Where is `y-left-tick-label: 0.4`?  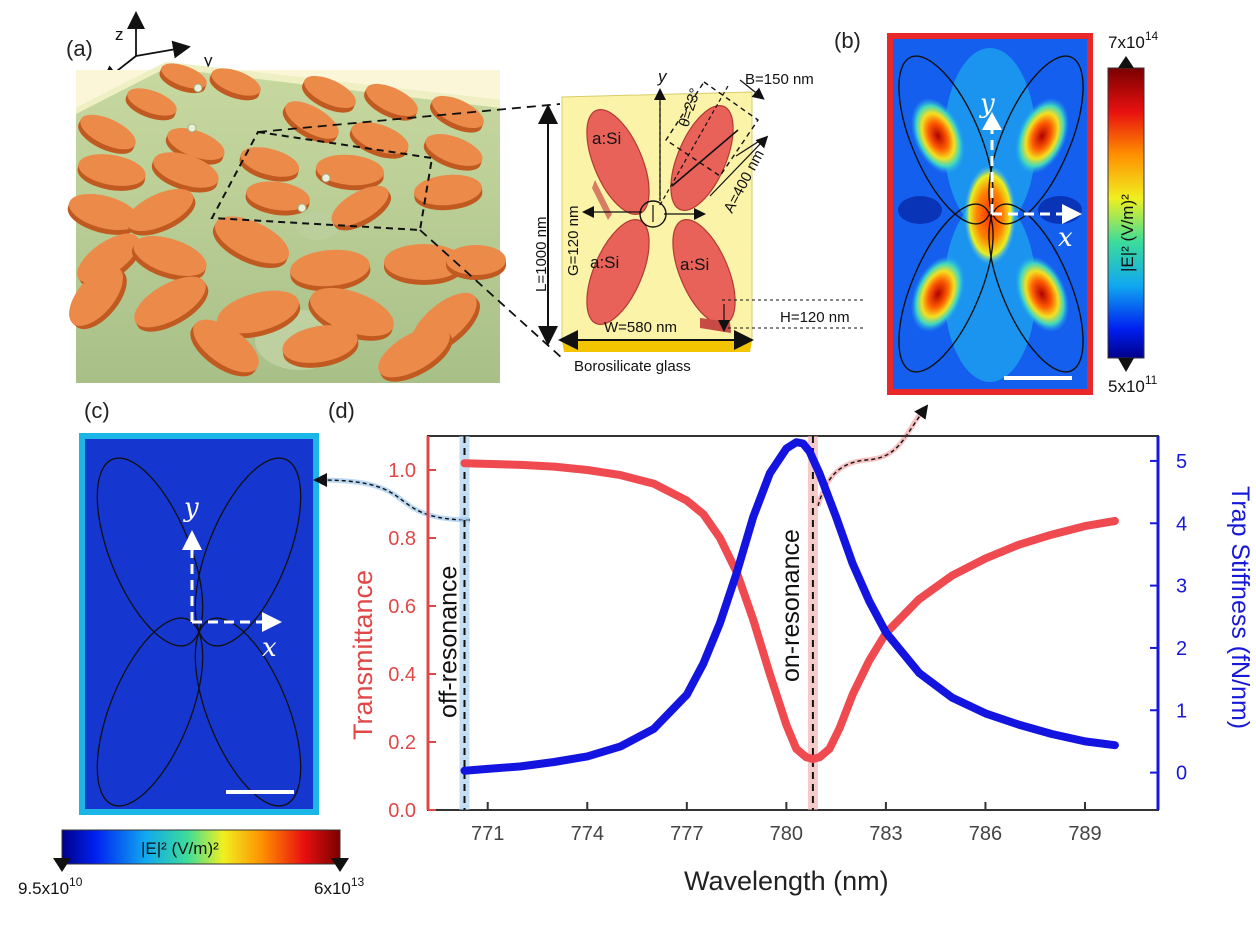 y-left-tick-label: 0.4 is located at coordinates (402, 675).